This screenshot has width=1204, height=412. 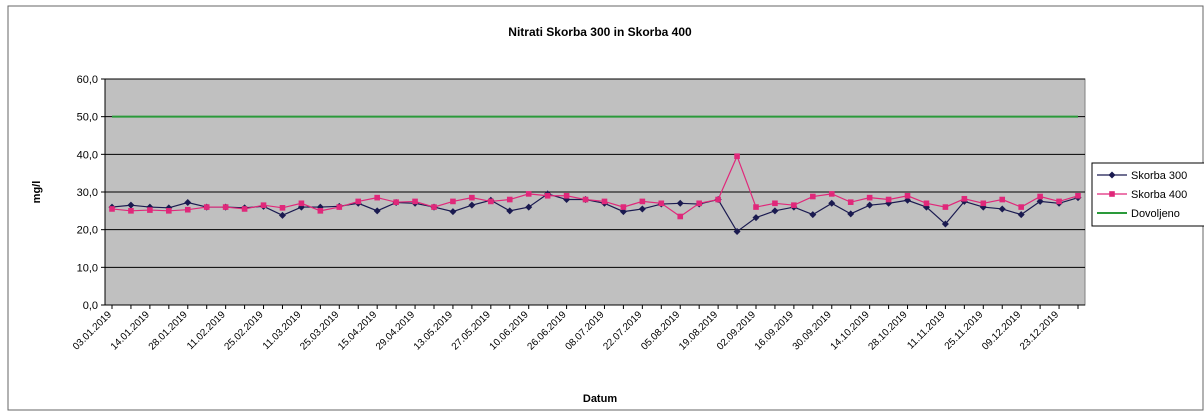 I want to click on legend-label: Skorba 300, so click(x=1159, y=176).